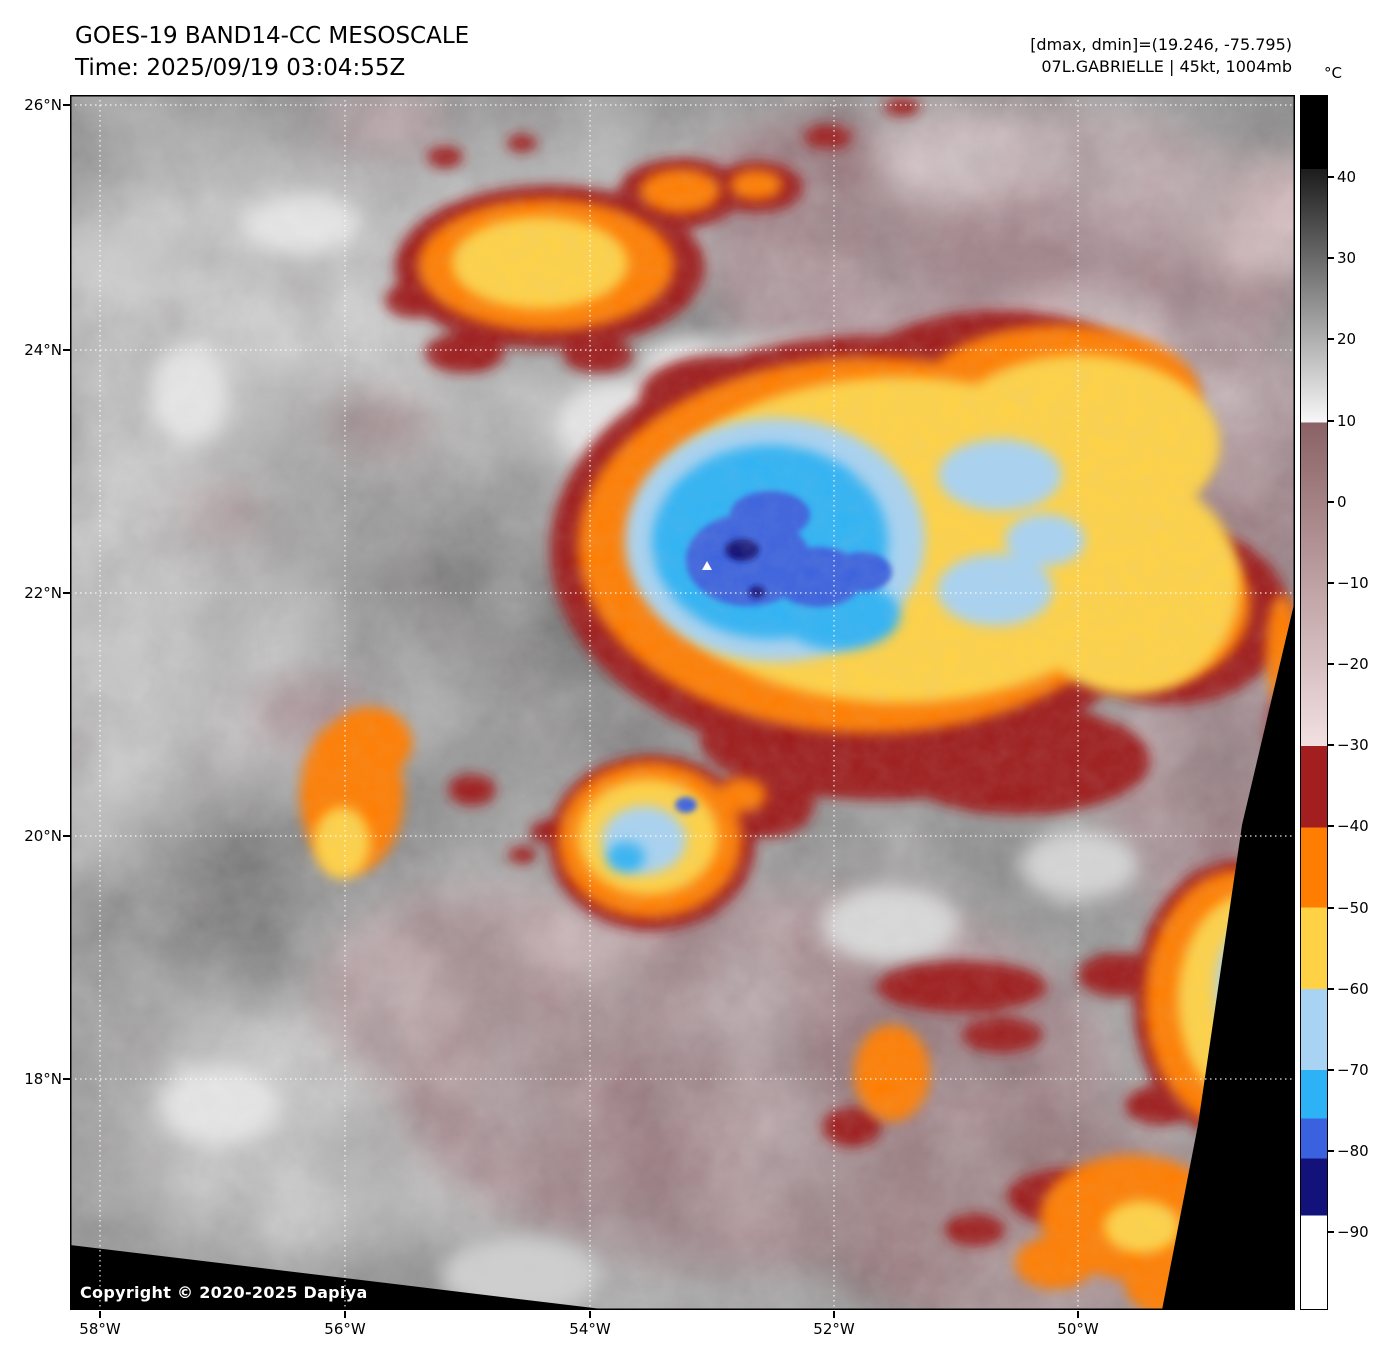 The image size is (1390, 1359). I want to click on dmax-dmin-readout: [dmax, dmin]=(19.246, -75.795), so click(1161, 44).